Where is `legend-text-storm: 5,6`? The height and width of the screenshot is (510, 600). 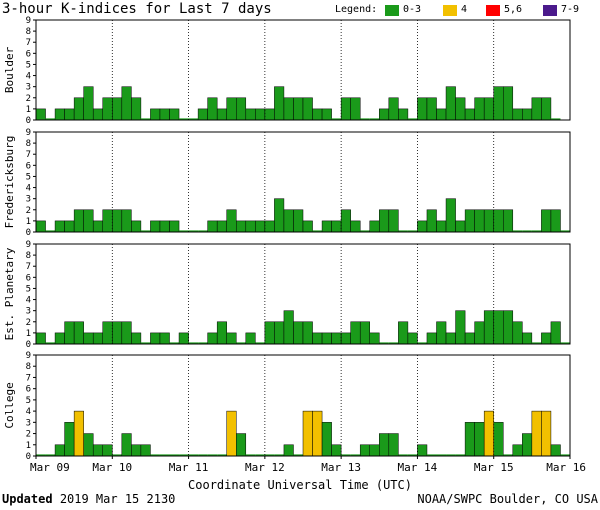 legend-text-storm: 5,6 is located at coordinates (513, 9).